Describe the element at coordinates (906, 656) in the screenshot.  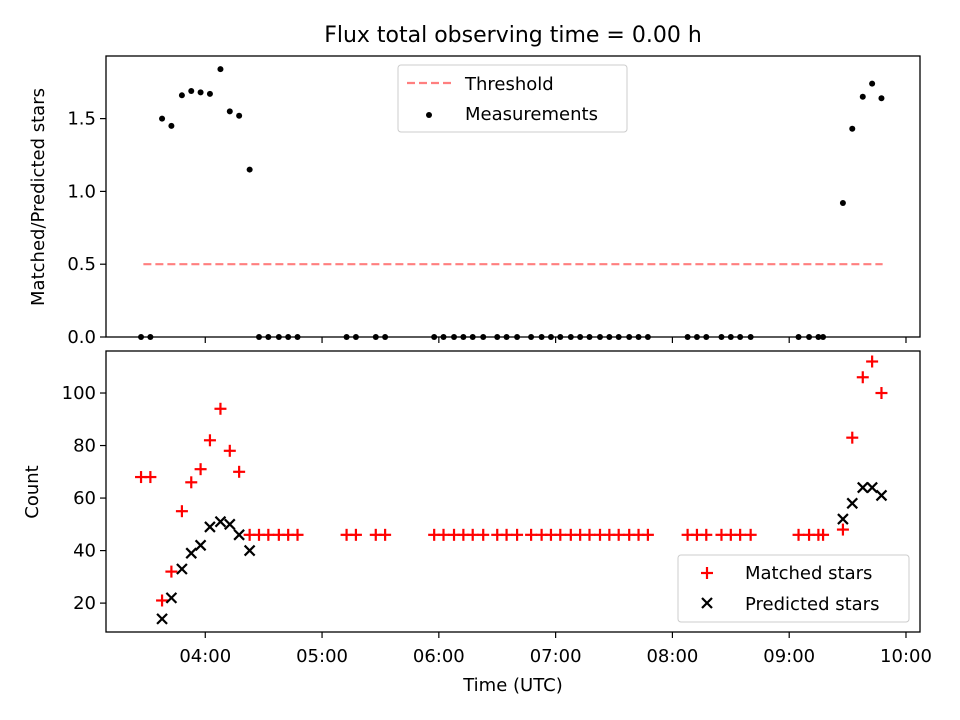
I see `x-tick-label: 10:00` at that location.